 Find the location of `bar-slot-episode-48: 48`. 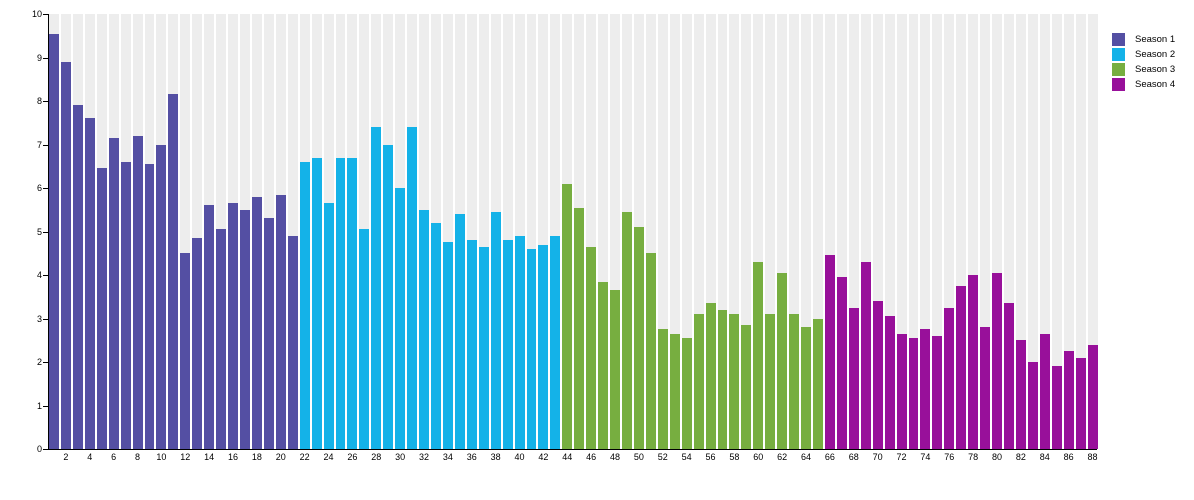

bar-slot-episode-48: 48 is located at coordinates (615, 238).